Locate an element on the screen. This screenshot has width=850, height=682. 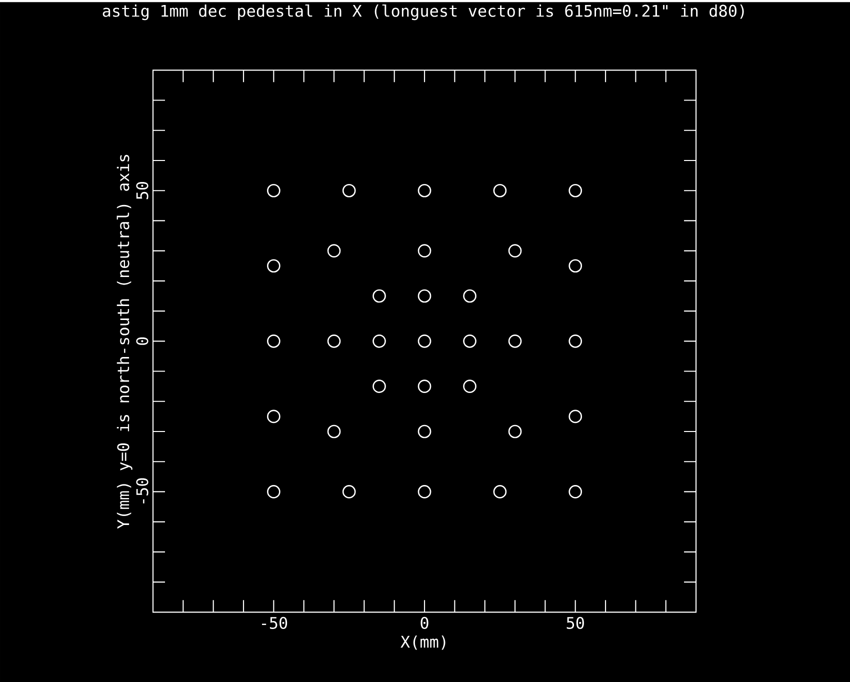
x-tick-label: 50 is located at coordinates (575, 622).